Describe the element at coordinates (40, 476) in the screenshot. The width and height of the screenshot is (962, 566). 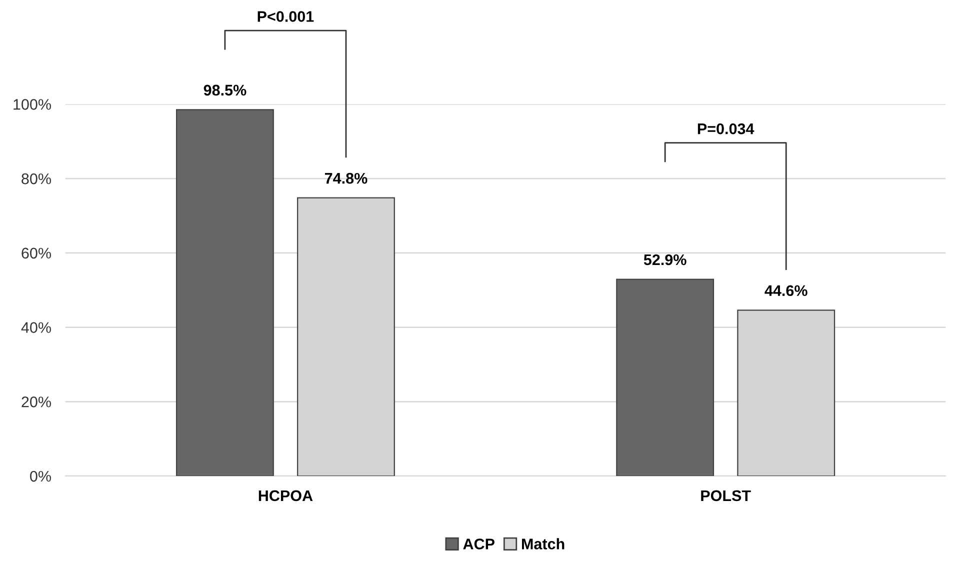
I see `y-tick-label: 0%` at that location.